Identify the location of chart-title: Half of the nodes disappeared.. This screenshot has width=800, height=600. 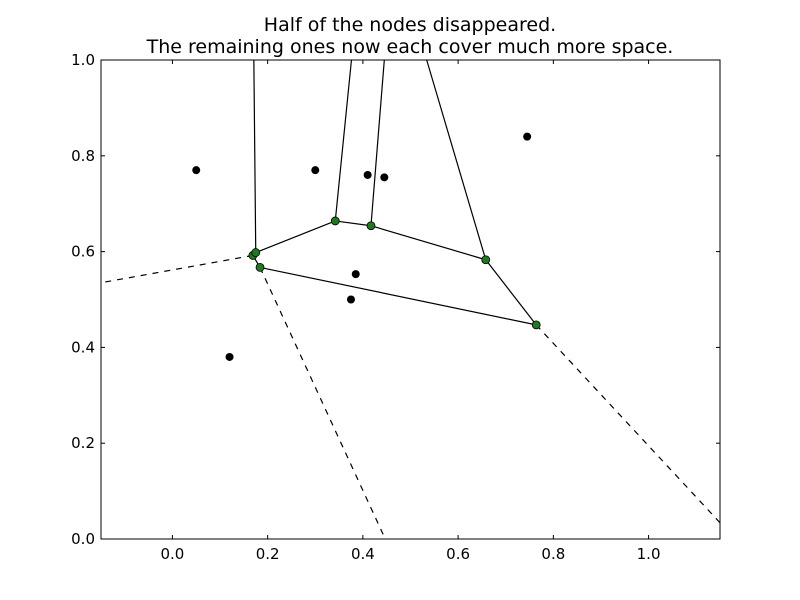
(410, 25).